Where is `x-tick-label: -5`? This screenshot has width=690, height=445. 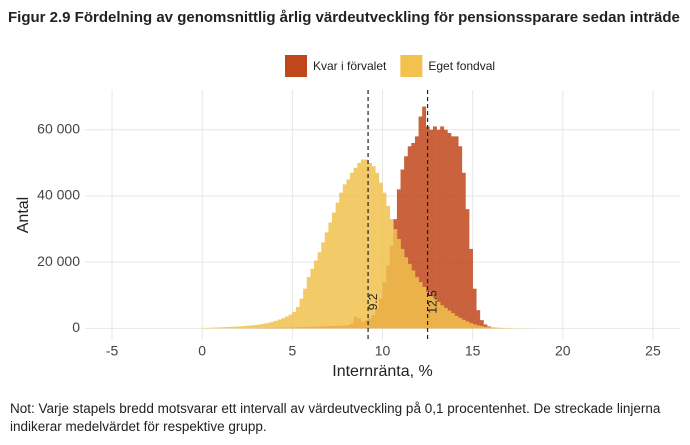
x-tick-label: -5 is located at coordinates (112, 351).